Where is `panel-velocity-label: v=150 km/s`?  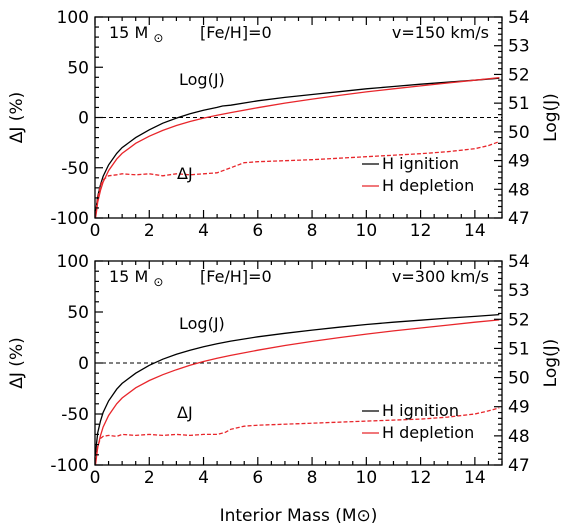
panel-velocity-label: v=150 km/s is located at coordinates (440, 32).